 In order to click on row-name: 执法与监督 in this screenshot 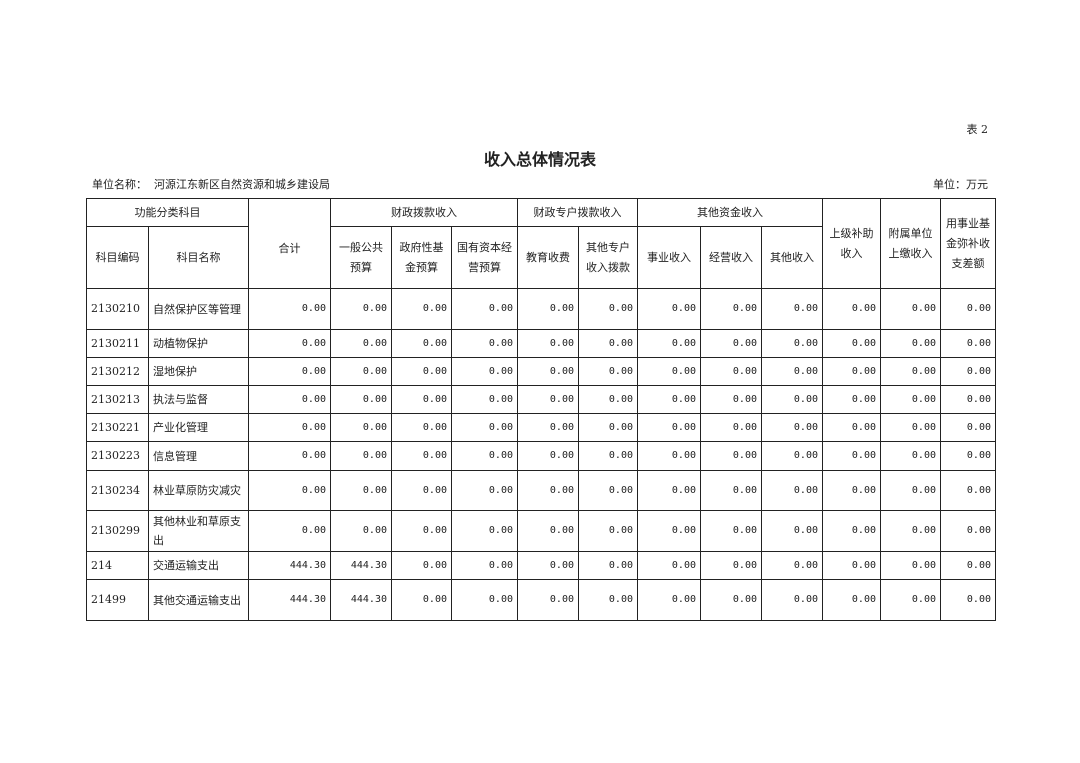, I will do `click(198, 399)`.